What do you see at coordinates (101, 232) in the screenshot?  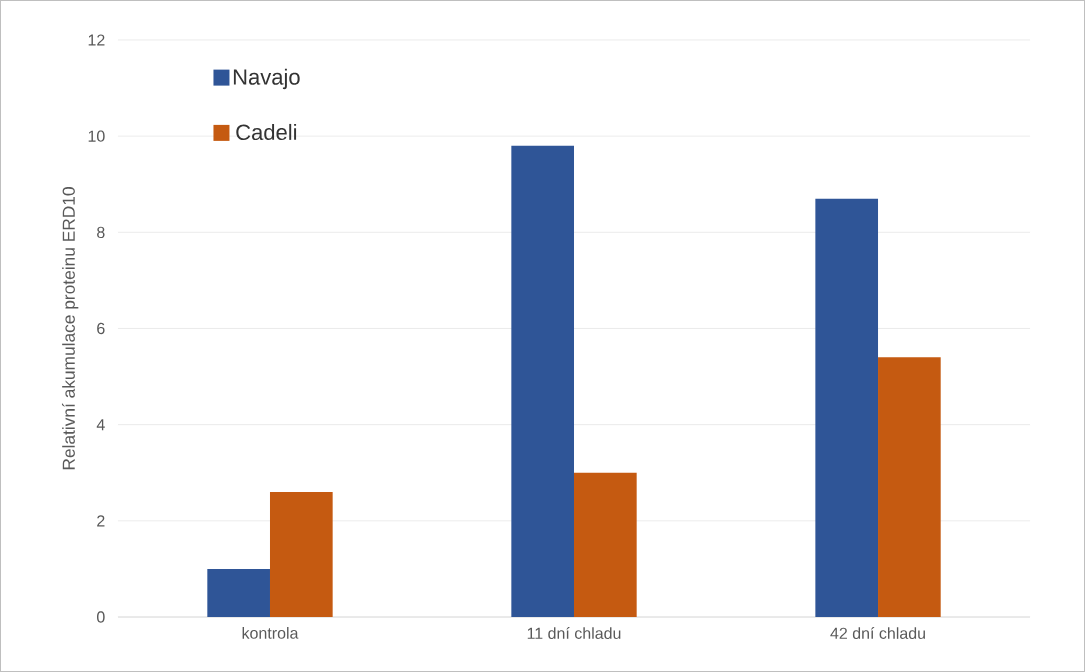 I see `y-tick-label: 8` at bounding box center [101, 232].